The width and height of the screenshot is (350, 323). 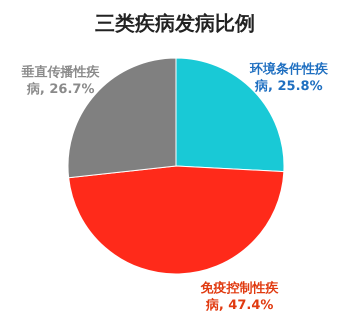 What do you see at coordinates (288, 77) in the screenshot?
I see `slice-label: 环境条件性疾病, 25.8%` at bounding box center [288, 77].